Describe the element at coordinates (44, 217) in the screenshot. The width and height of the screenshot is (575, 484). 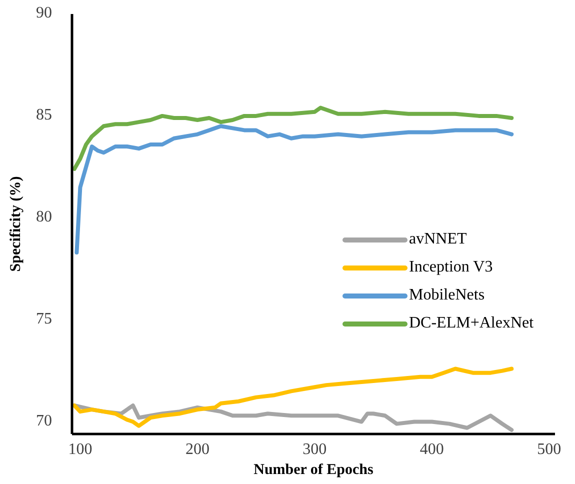
I see `y-tick-label: 80` at that location.